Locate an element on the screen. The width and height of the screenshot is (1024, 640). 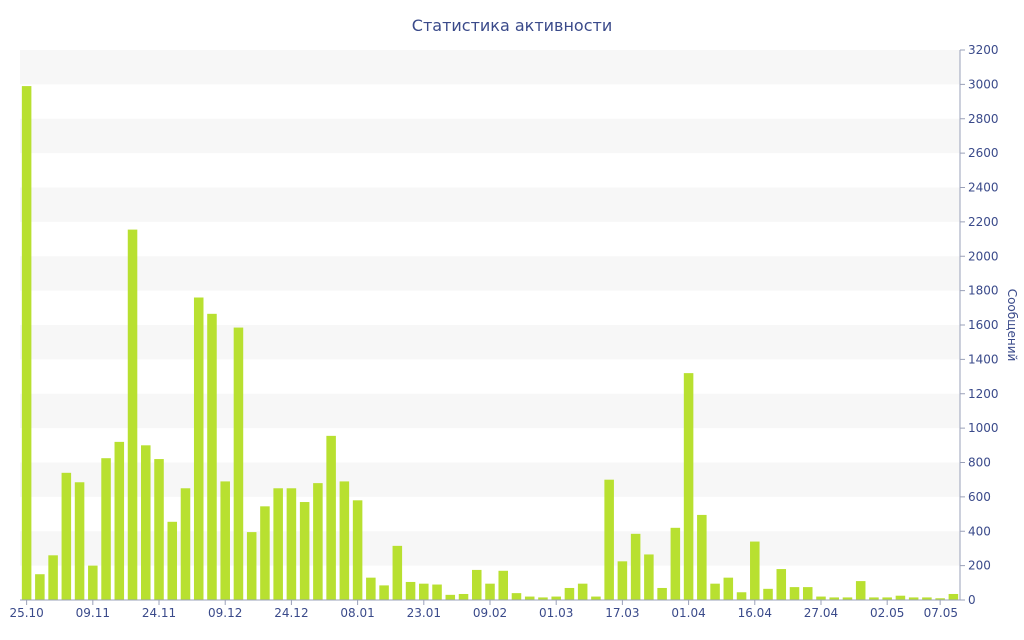
y-axis-label: Сообщений is located at coordinates (1012, 325).